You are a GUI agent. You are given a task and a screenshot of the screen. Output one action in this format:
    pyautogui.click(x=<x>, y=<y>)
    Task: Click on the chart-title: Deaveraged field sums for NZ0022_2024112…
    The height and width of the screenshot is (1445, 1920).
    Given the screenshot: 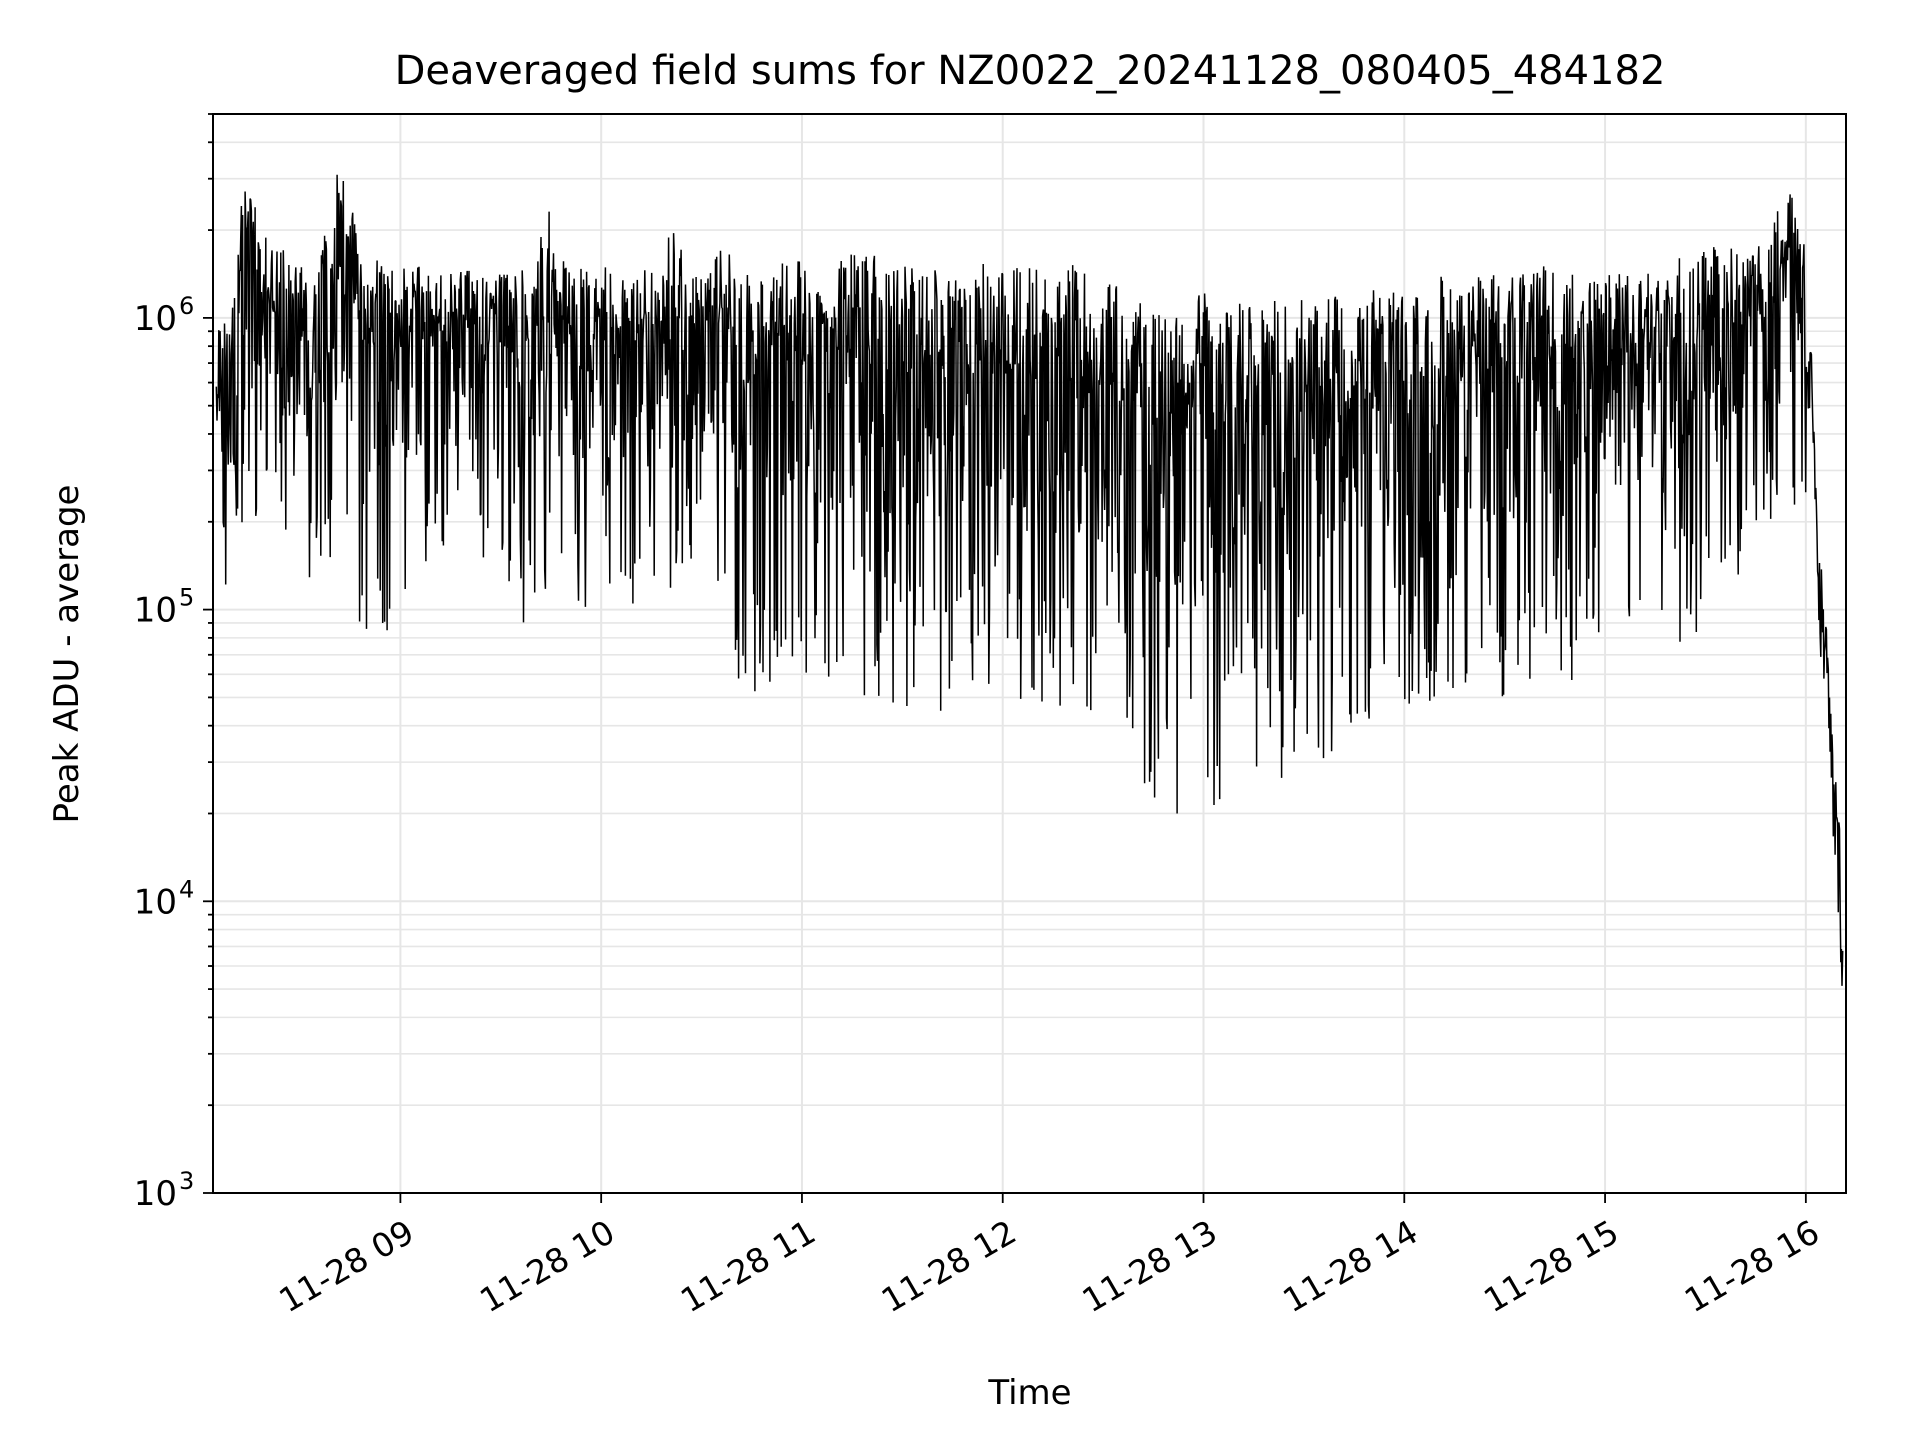 What is the action you would take?
    pyautogui.click(x=1030, y=71)
    